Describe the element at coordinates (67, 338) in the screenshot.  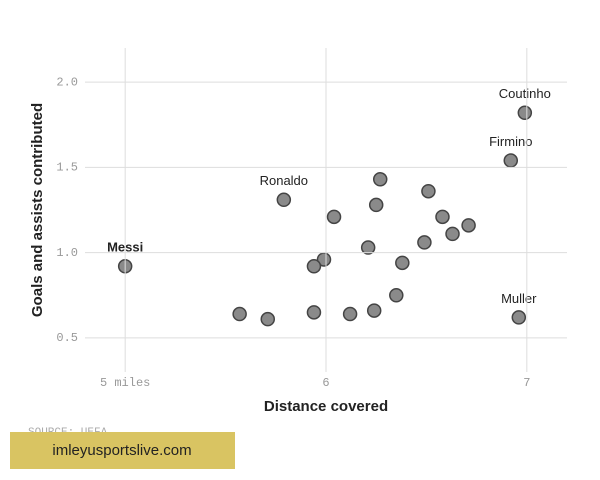
I see `y-tick-label: 0.5` at that location.